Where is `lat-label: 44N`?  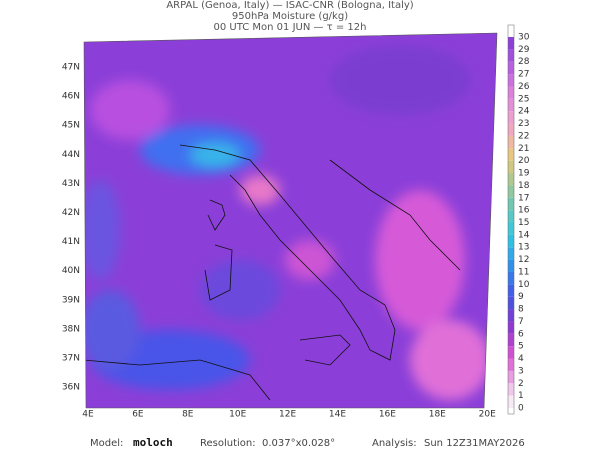 lat-label: 44N is located at coordinates (71, 155).